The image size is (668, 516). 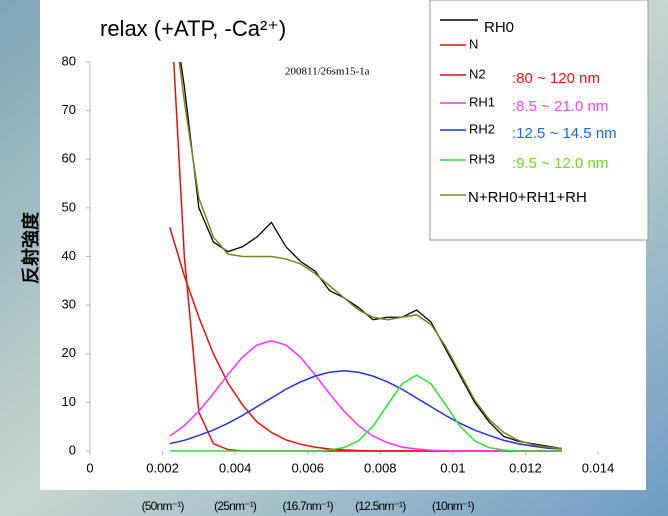 What do you see at coordinates (30, 247) in the screenshot?
I see `y-axis-label: 反射強度` at bounding box center [30, 247].